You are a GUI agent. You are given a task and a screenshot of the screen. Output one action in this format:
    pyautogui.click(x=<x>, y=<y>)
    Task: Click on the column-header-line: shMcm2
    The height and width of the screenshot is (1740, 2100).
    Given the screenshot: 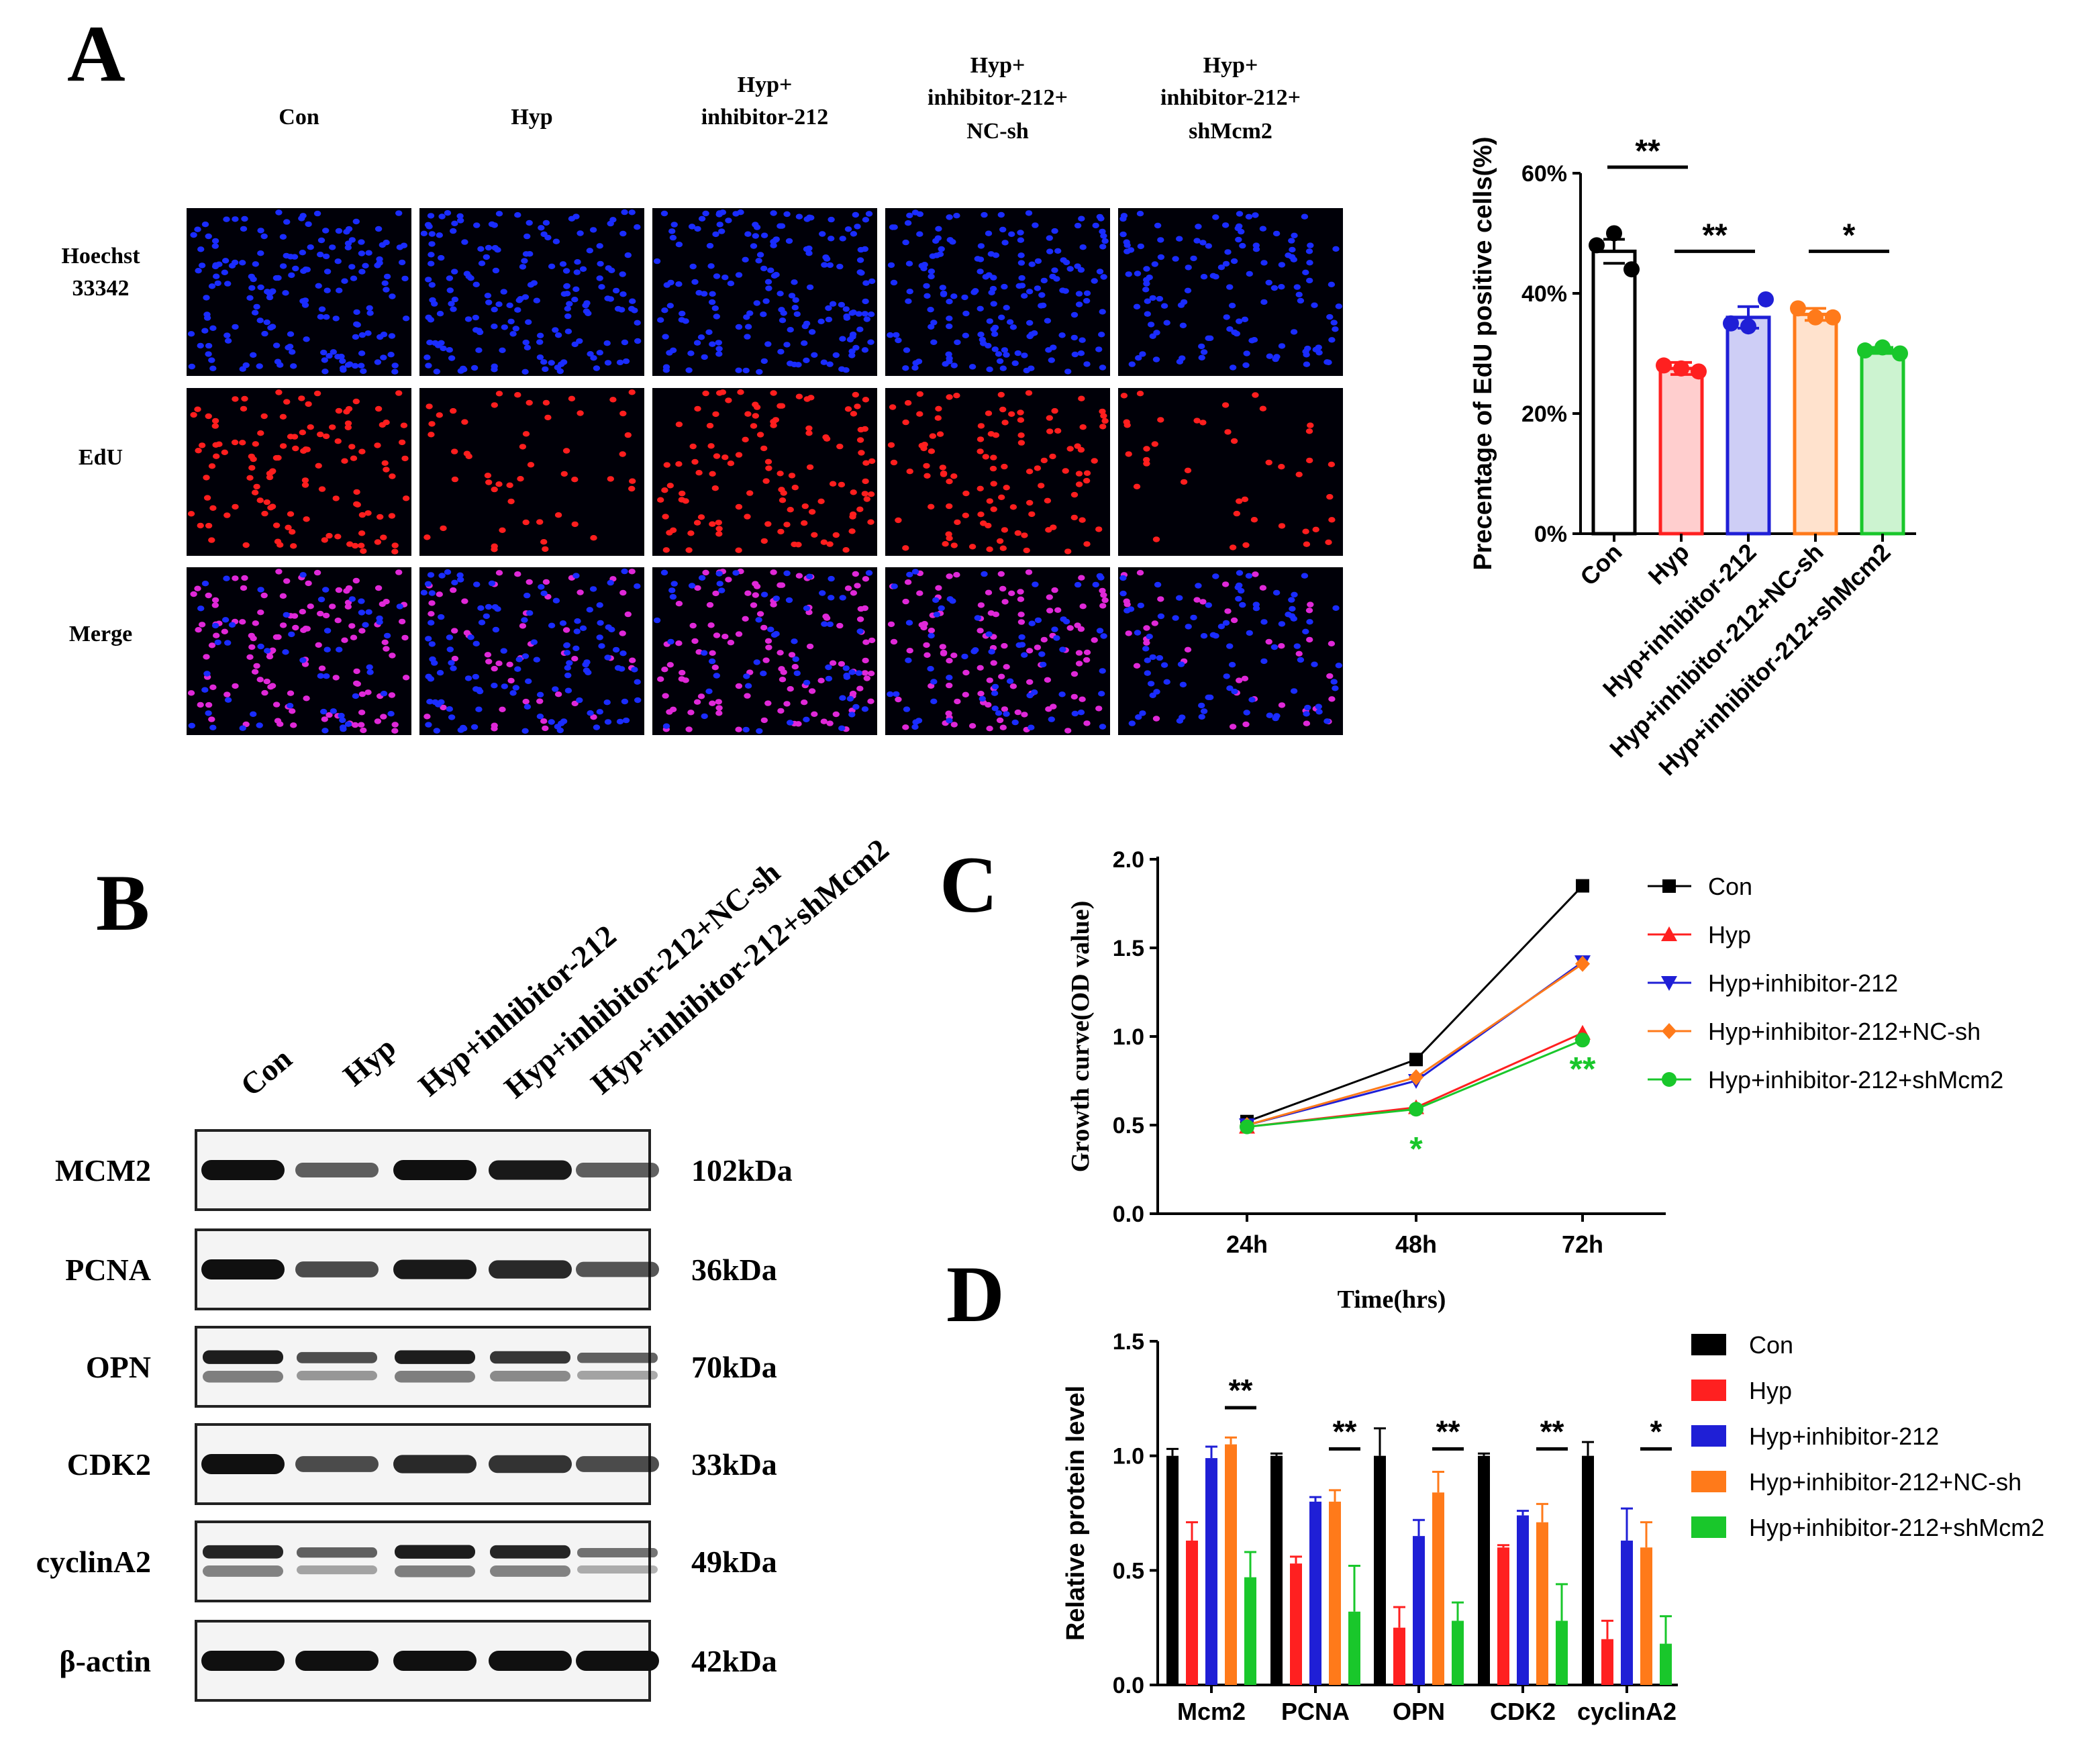 What is the action you would take?
    pyautogui.click(x=1230, y=131)
    